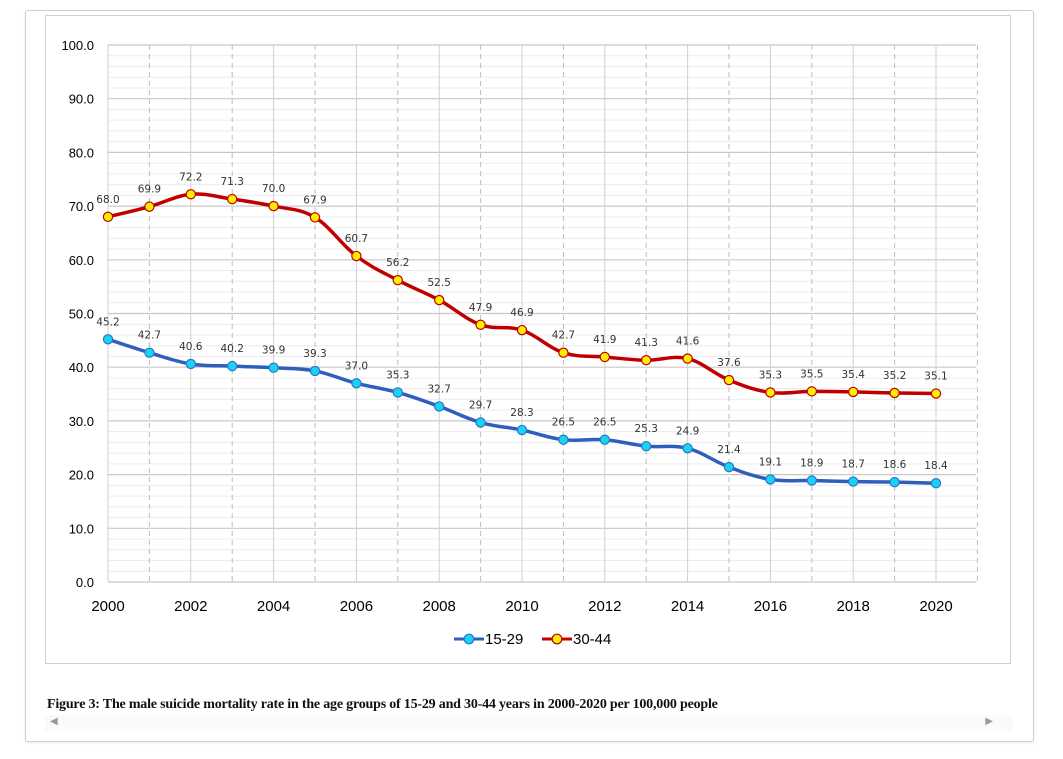 Image resolution: width=1063 pixels, height=759 pixels. I want to click on y-tick-label: 100.0, so click(77, 45).